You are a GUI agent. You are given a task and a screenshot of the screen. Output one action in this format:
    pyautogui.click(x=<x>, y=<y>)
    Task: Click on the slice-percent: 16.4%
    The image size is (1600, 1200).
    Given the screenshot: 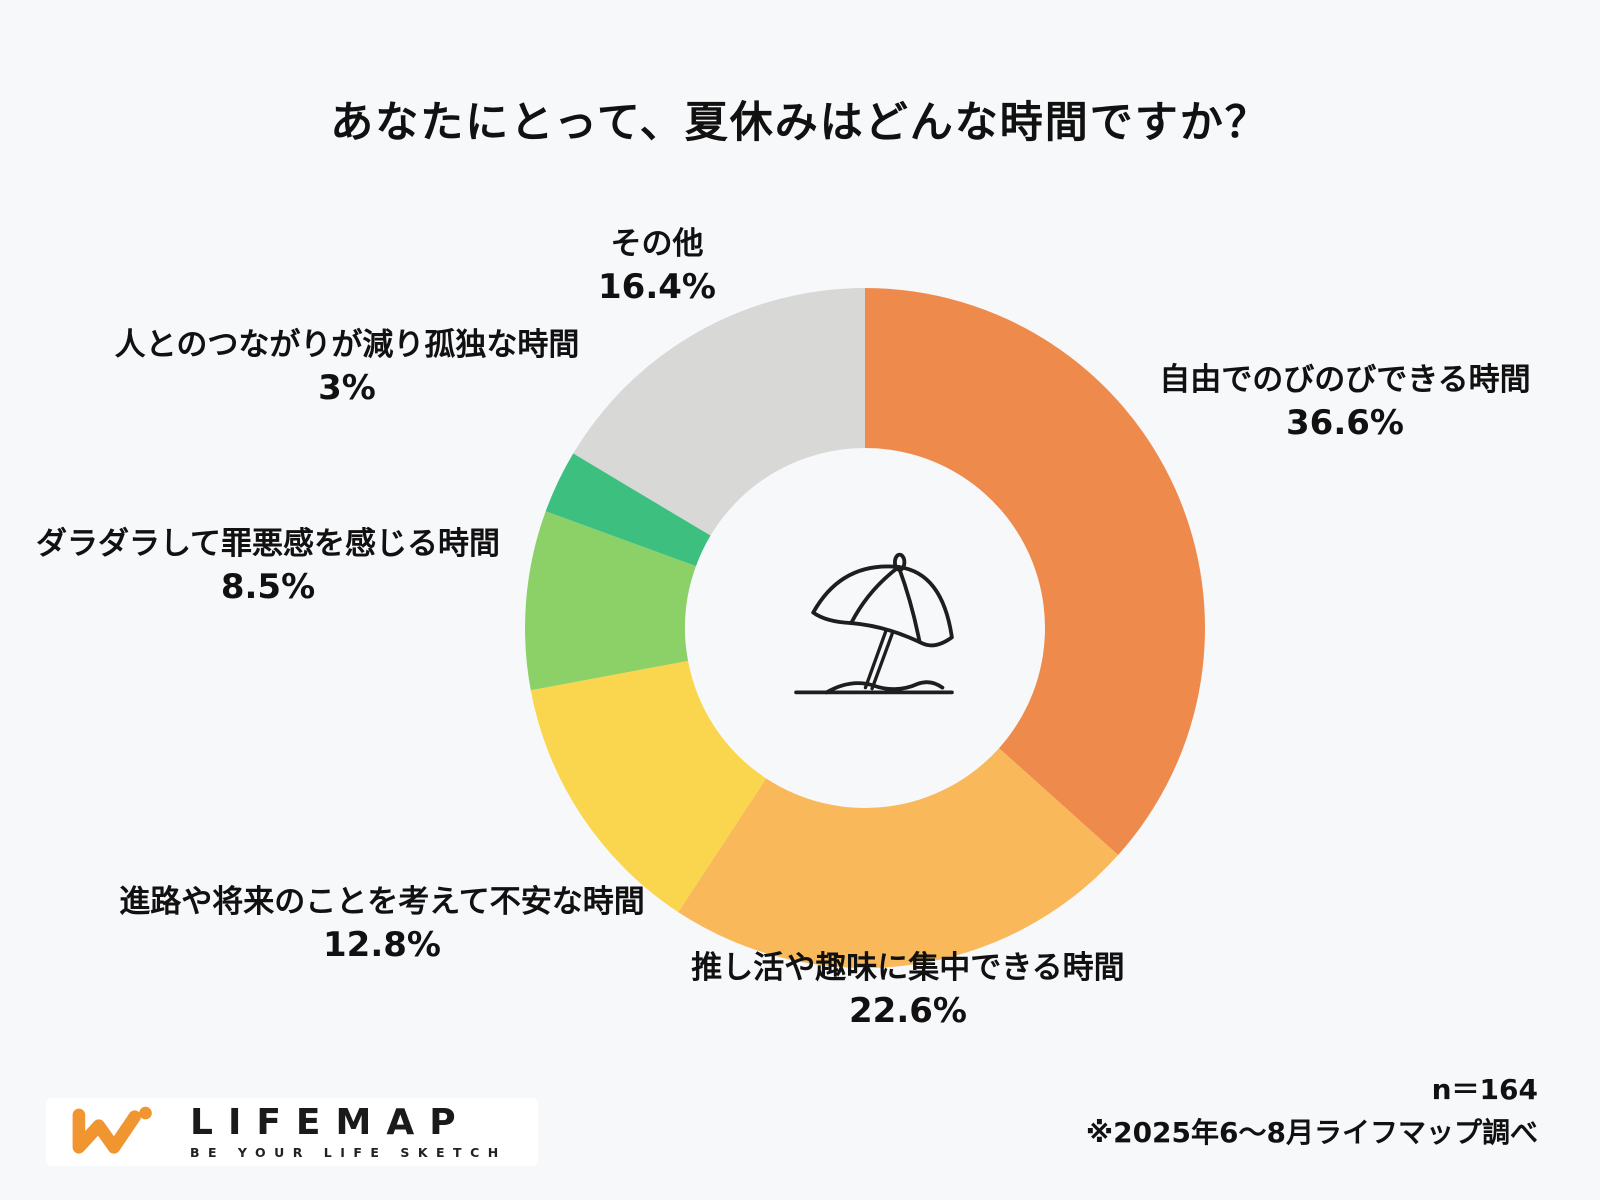 What is the action you would take?
    pyautogui.click(x=657, y=286)
    